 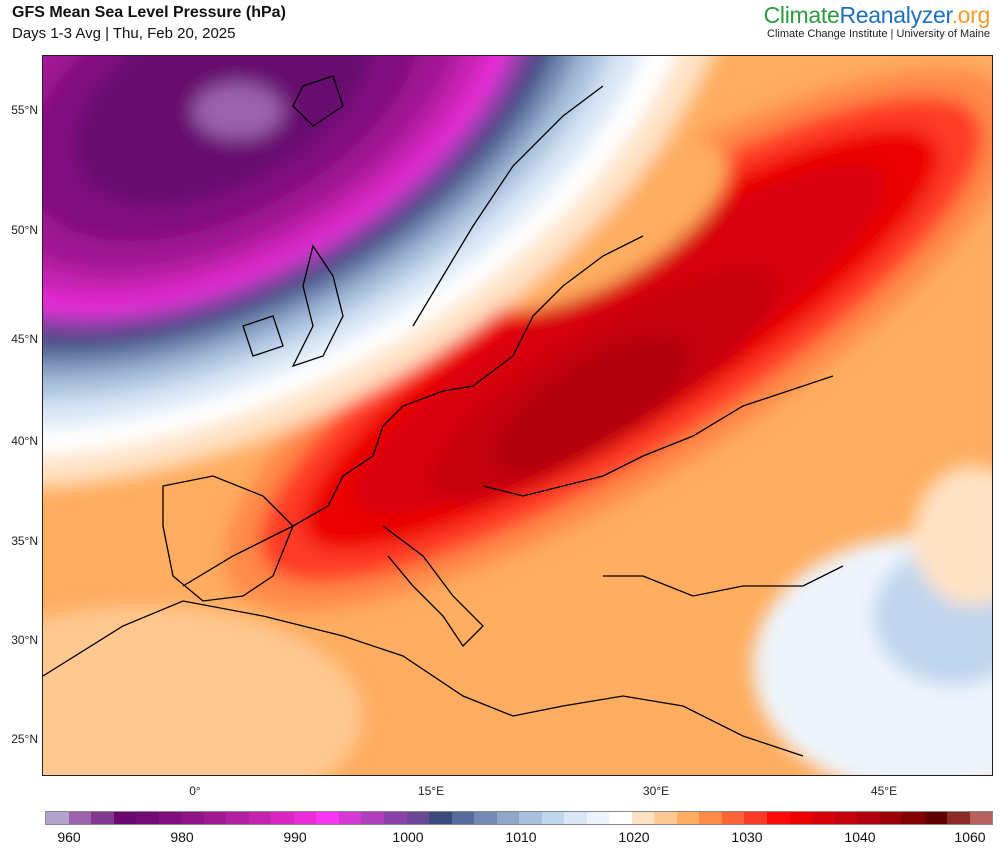 What do you see at coordinates (521, 837) in the screenshot?
I see `colorbar-label: 1010` at bounding box center [521, 837].